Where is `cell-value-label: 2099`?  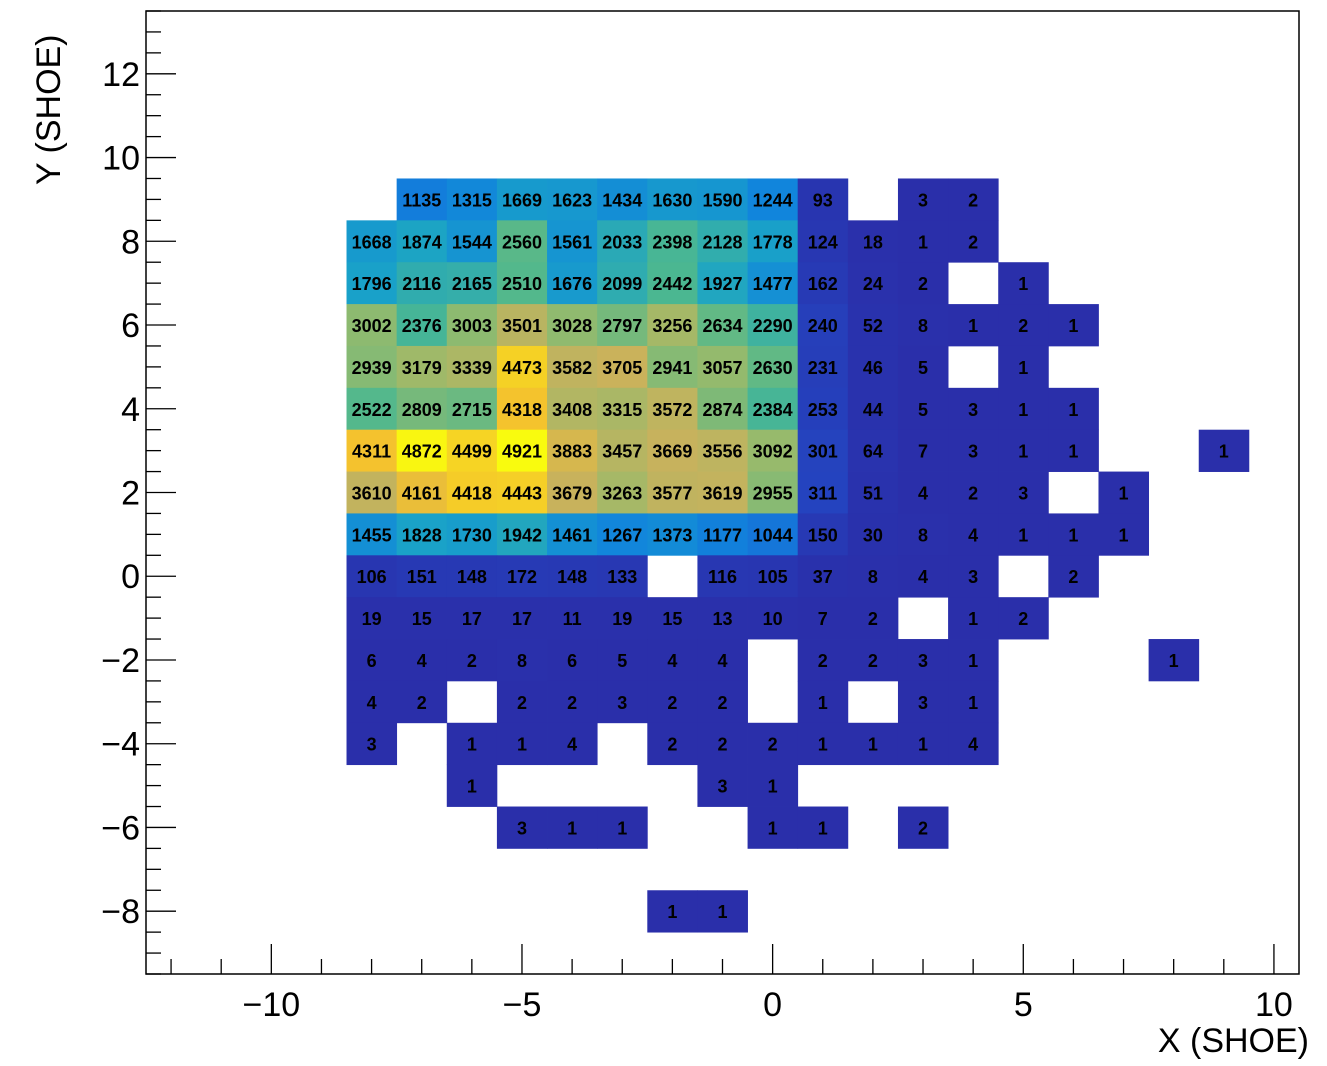
cell-value-label: 2099 is located at coordinates (622, 284).